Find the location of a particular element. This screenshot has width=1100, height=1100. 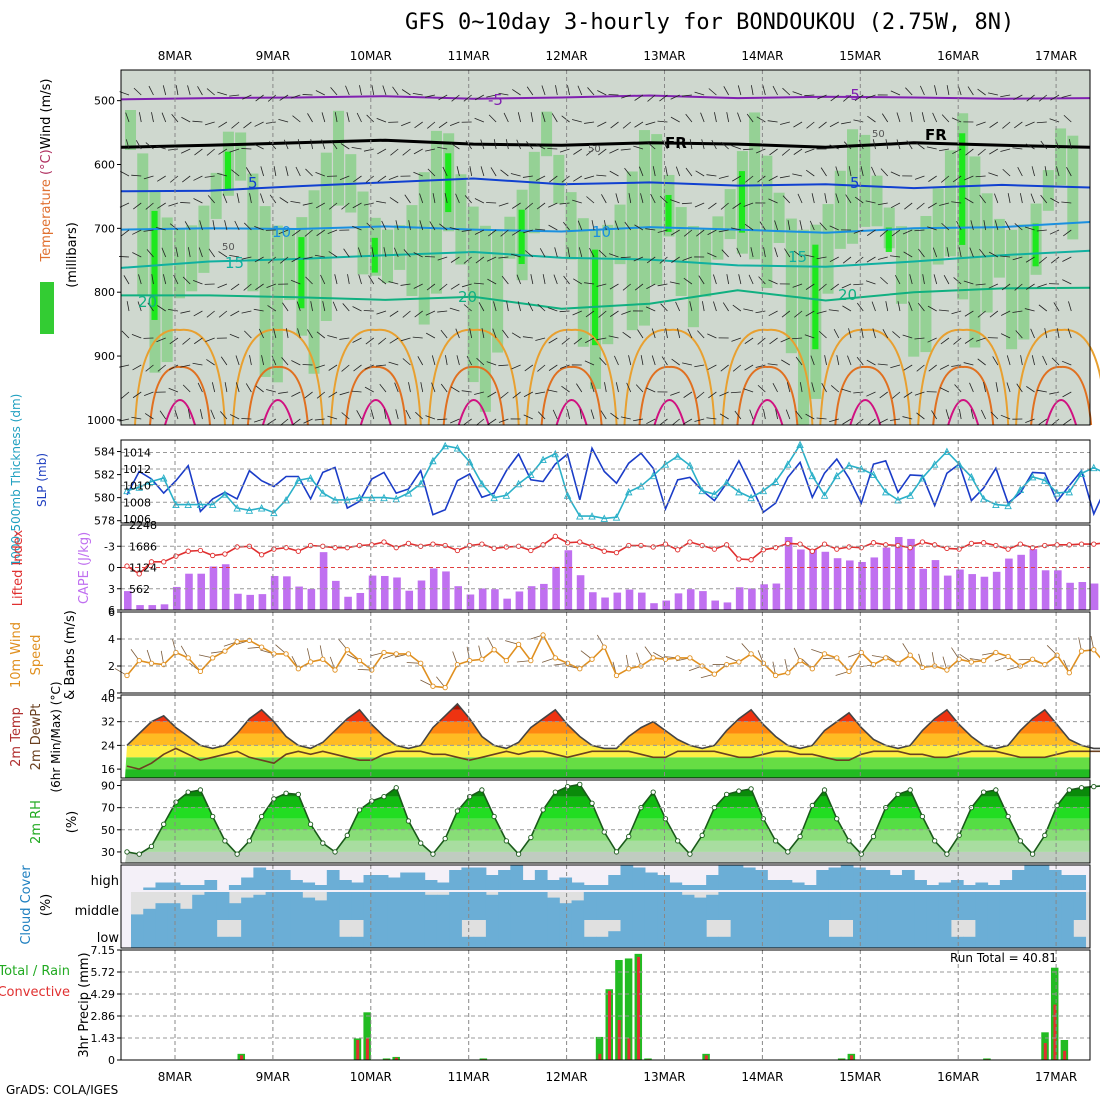

contour-label: 5 is located at coordinates (253, 183).